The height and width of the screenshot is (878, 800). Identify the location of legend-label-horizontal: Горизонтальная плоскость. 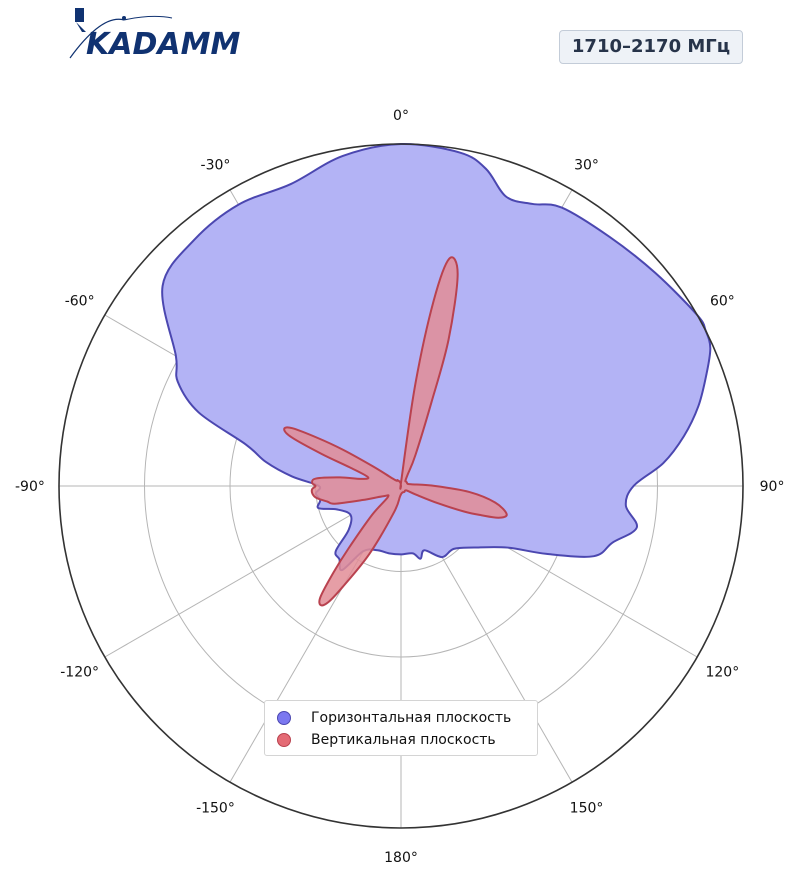
(411, 718).